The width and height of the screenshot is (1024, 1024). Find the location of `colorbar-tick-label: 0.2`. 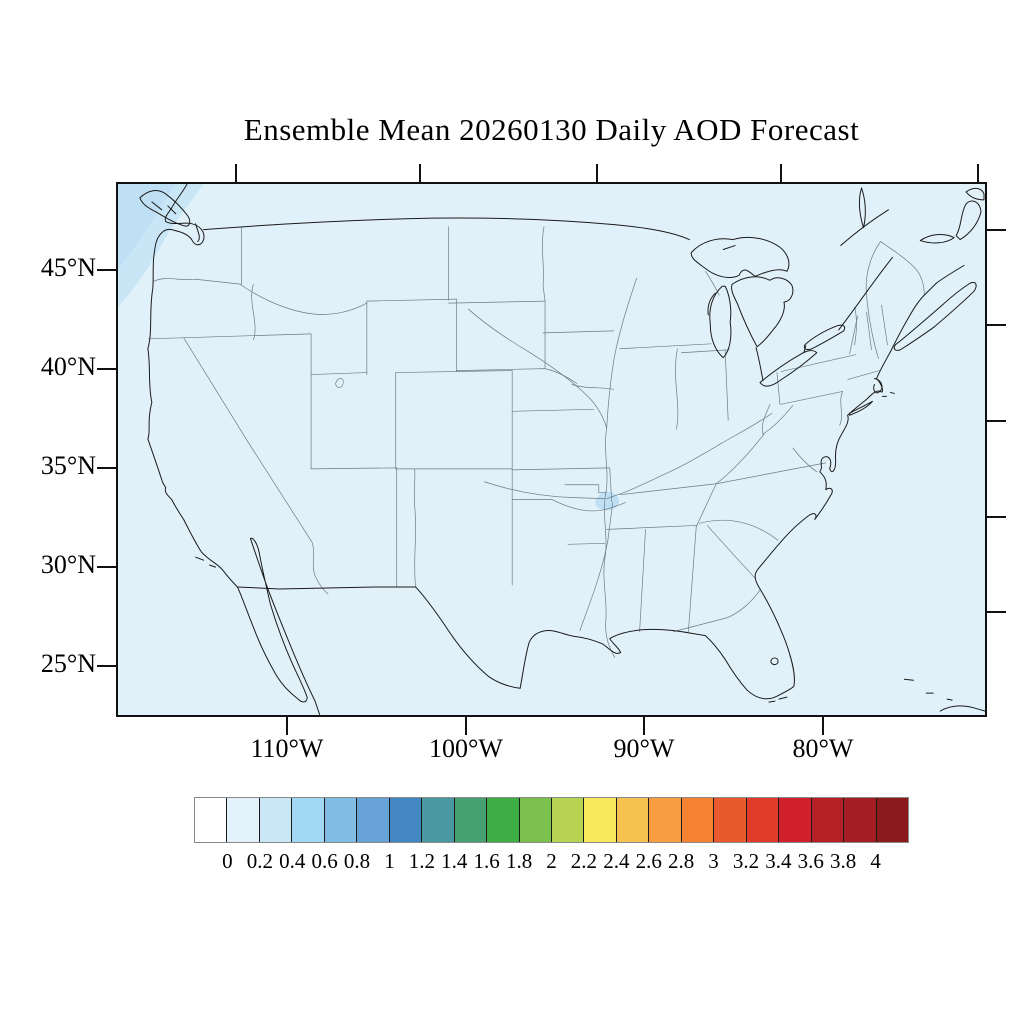

colorbar-tick-label: 0.2 is located at coordinates (259, 861).